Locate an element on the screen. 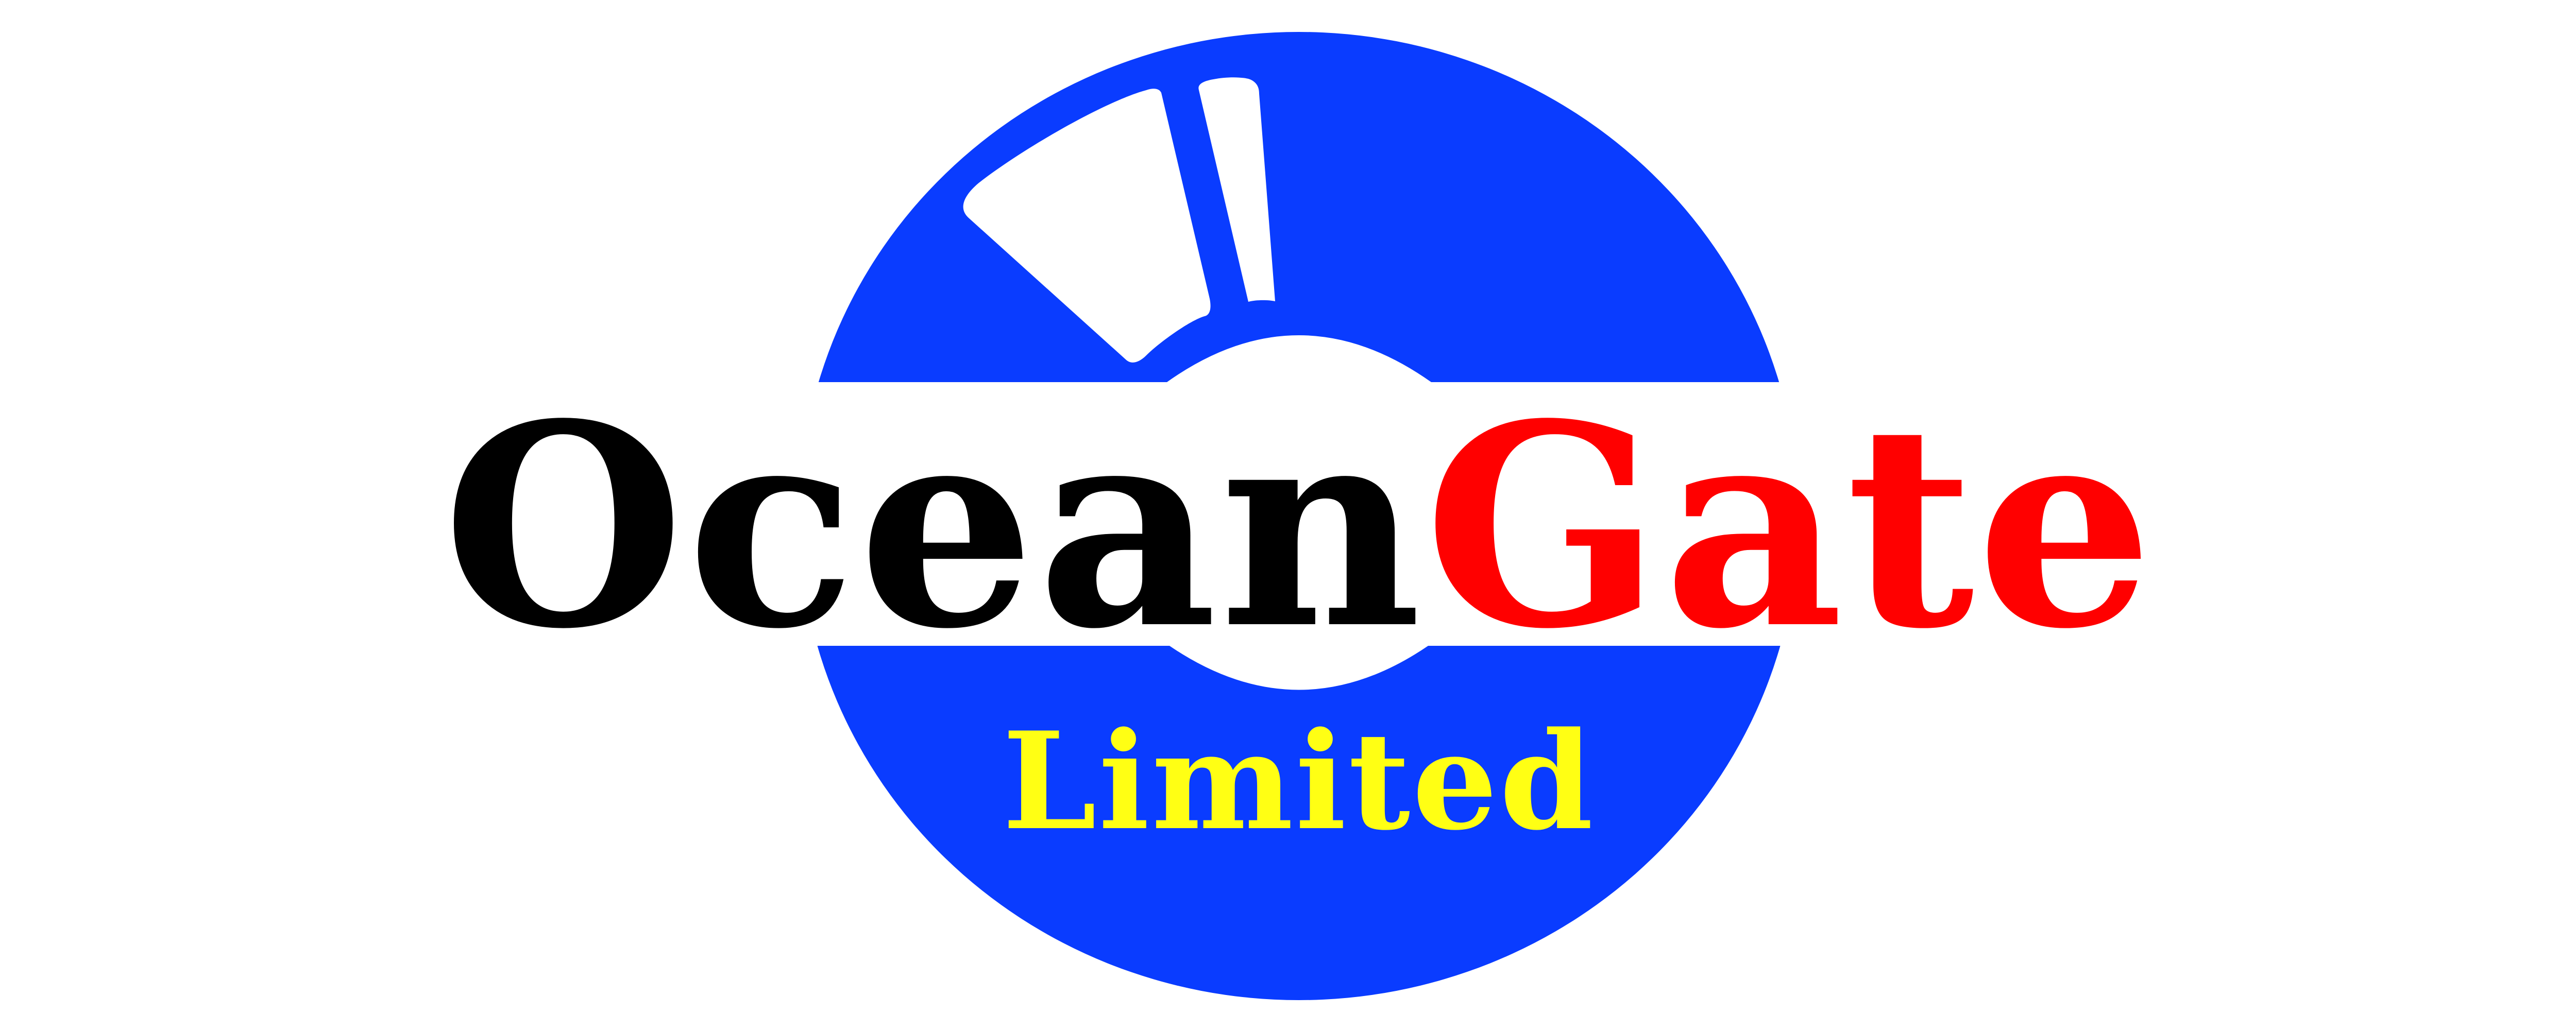 The image size is (2576, 1030). tagline: Limited is located at coordinates (1299, 781).